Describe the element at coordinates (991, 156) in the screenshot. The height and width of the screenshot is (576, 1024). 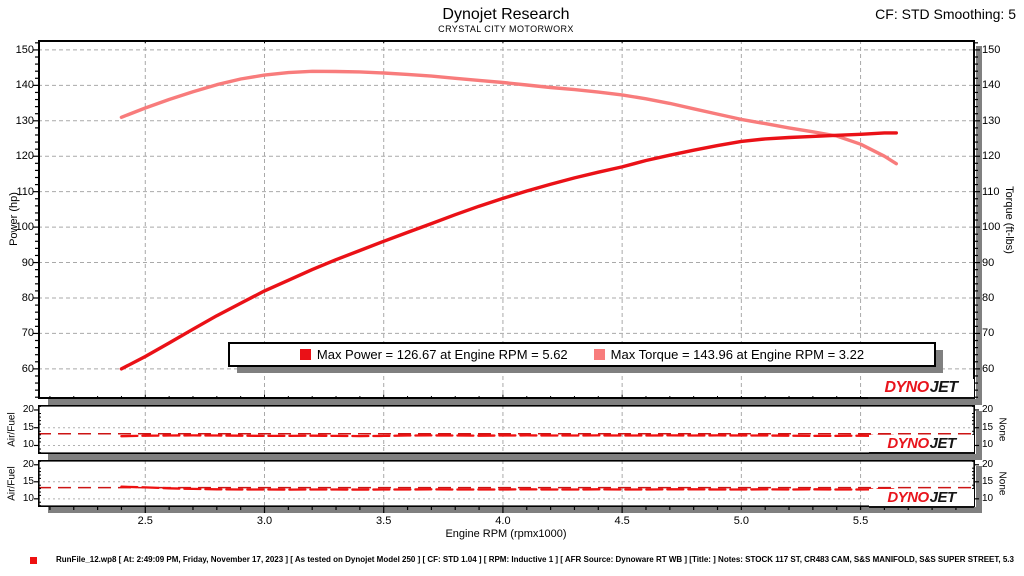
I see `y-tick-label-right: 120` at that location.